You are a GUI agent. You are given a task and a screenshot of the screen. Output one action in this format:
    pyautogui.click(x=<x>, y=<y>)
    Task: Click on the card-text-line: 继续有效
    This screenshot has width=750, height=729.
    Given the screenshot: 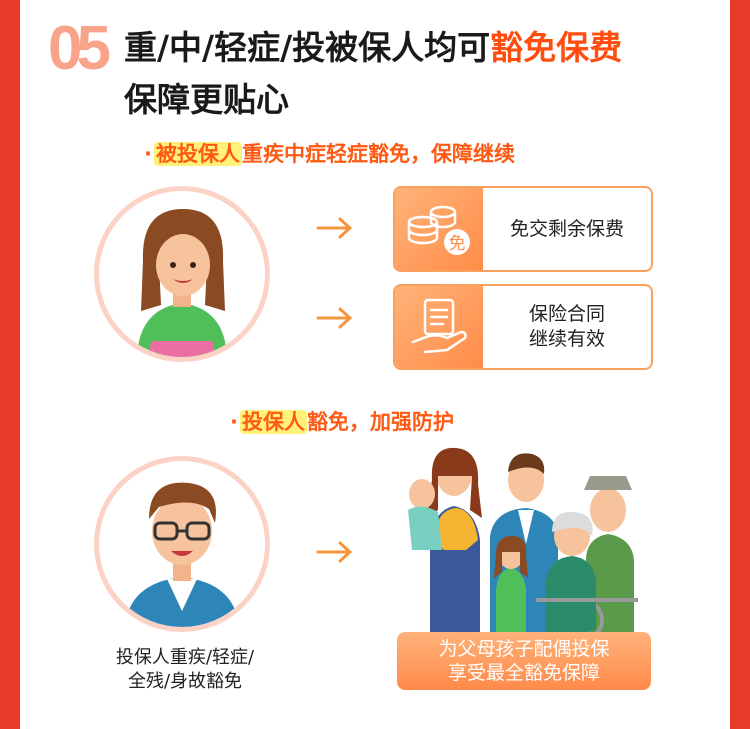 What is the action you would take?
    pyautogui.click(x=566, y=339)
    